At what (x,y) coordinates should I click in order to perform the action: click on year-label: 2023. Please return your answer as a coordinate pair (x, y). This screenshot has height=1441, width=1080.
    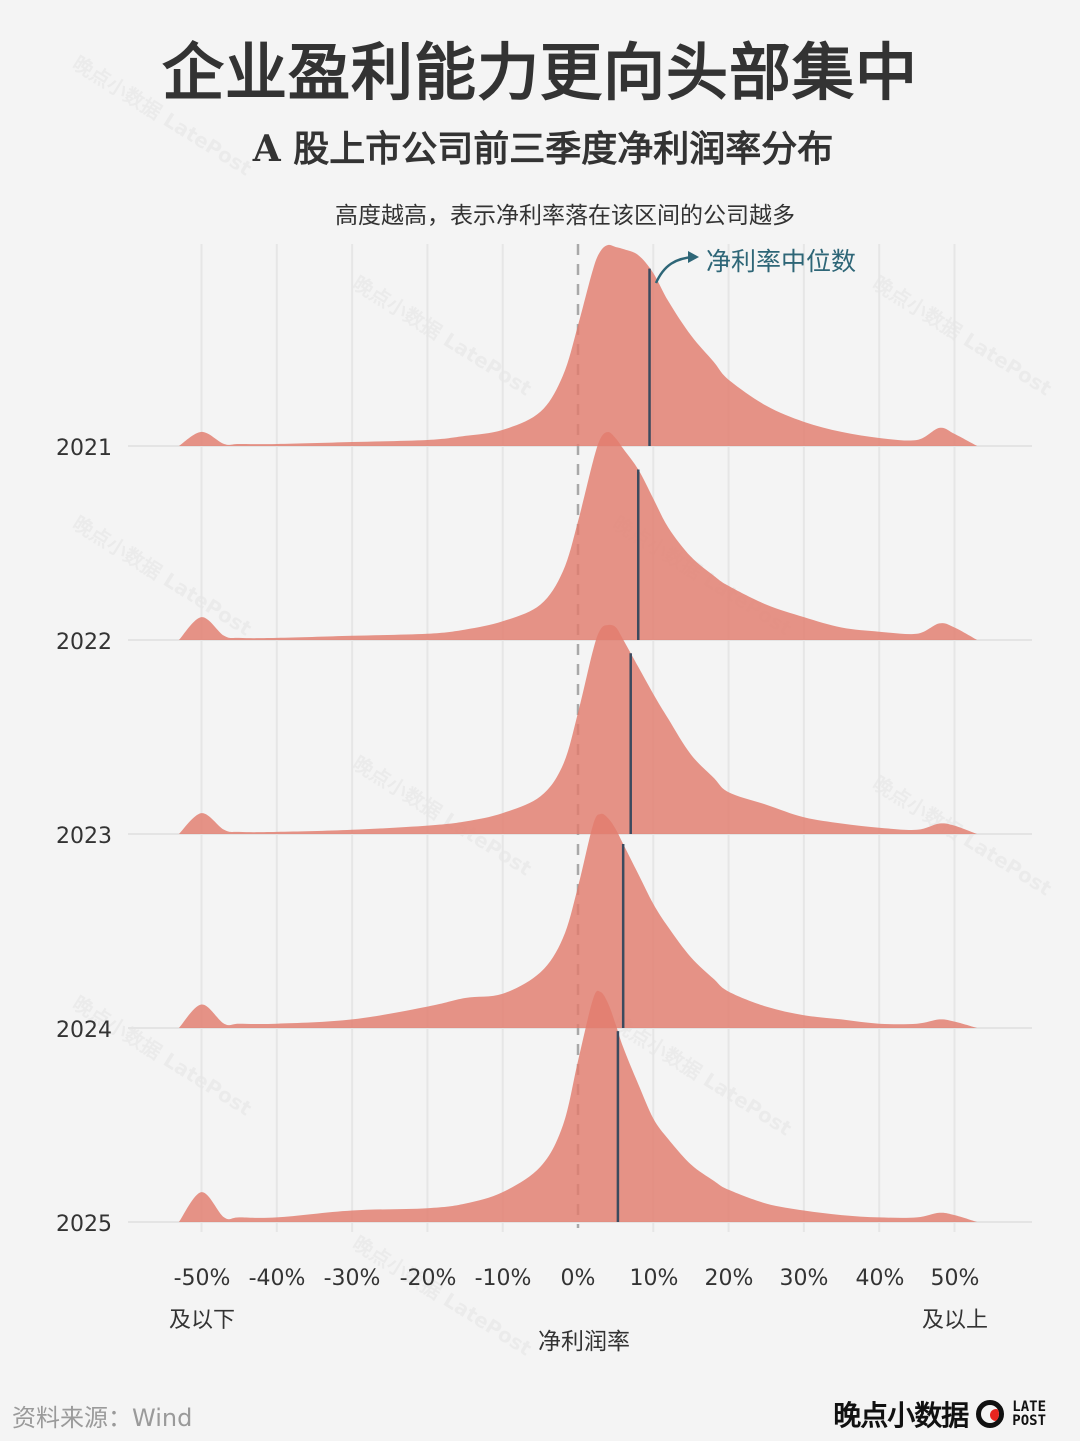
    Looking at the image, I should click on (84, 836).